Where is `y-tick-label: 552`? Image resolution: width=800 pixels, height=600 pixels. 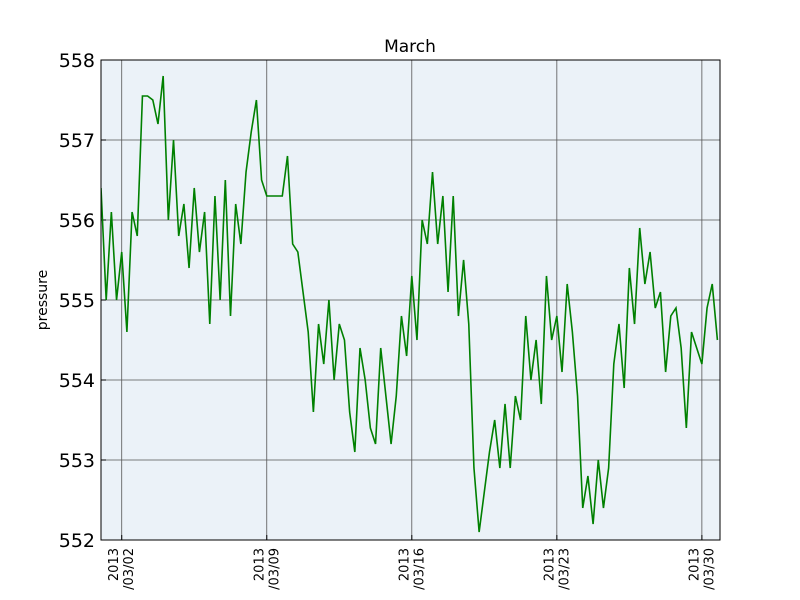 y-tick-label: 552 is located at coordinates (77, 541).